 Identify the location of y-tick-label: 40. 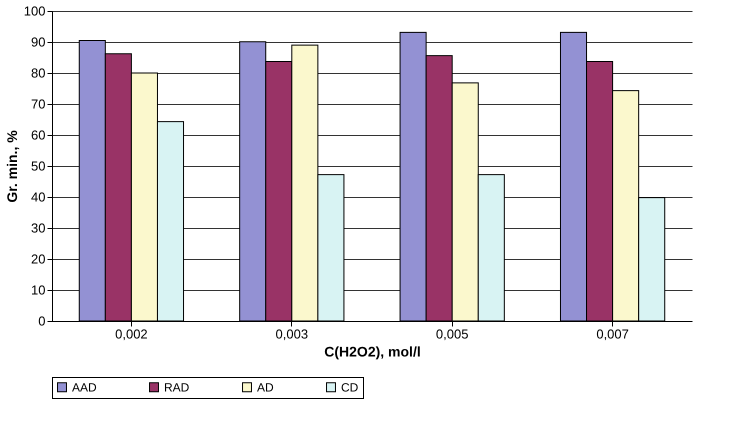
(38, 197).